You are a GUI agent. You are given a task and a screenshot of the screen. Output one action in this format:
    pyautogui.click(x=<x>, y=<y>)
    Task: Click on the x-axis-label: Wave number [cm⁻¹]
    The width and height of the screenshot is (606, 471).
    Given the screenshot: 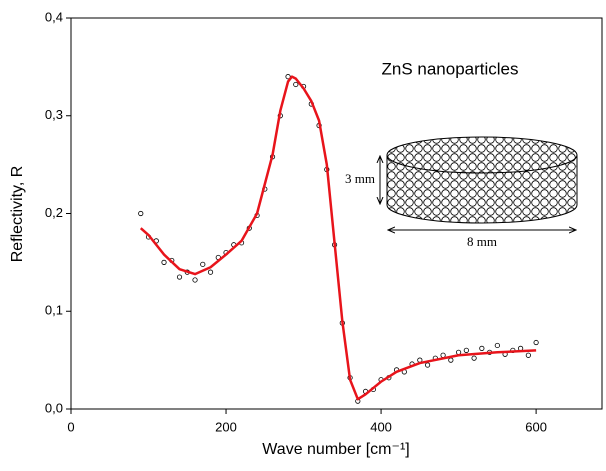 What is the action you would take?
    pyautogui.click(x=335, y=449)
    